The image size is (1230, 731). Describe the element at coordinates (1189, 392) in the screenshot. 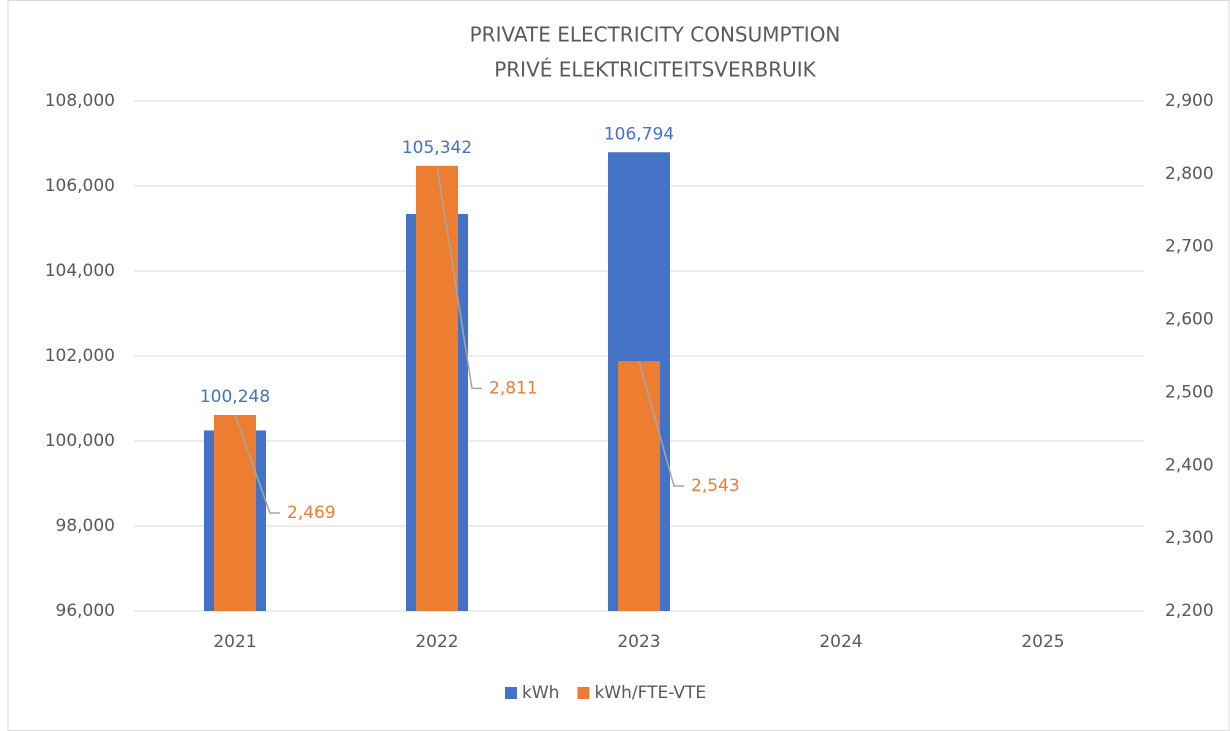

I see `y2-tick-label: 2,500` at that location.